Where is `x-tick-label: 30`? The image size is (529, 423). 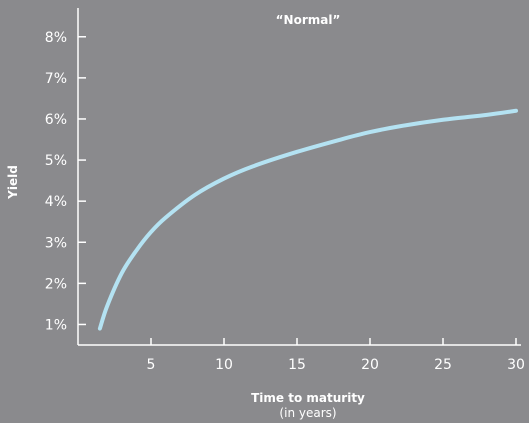
x-tick-label: 30 is located at coordinates (516, 365).